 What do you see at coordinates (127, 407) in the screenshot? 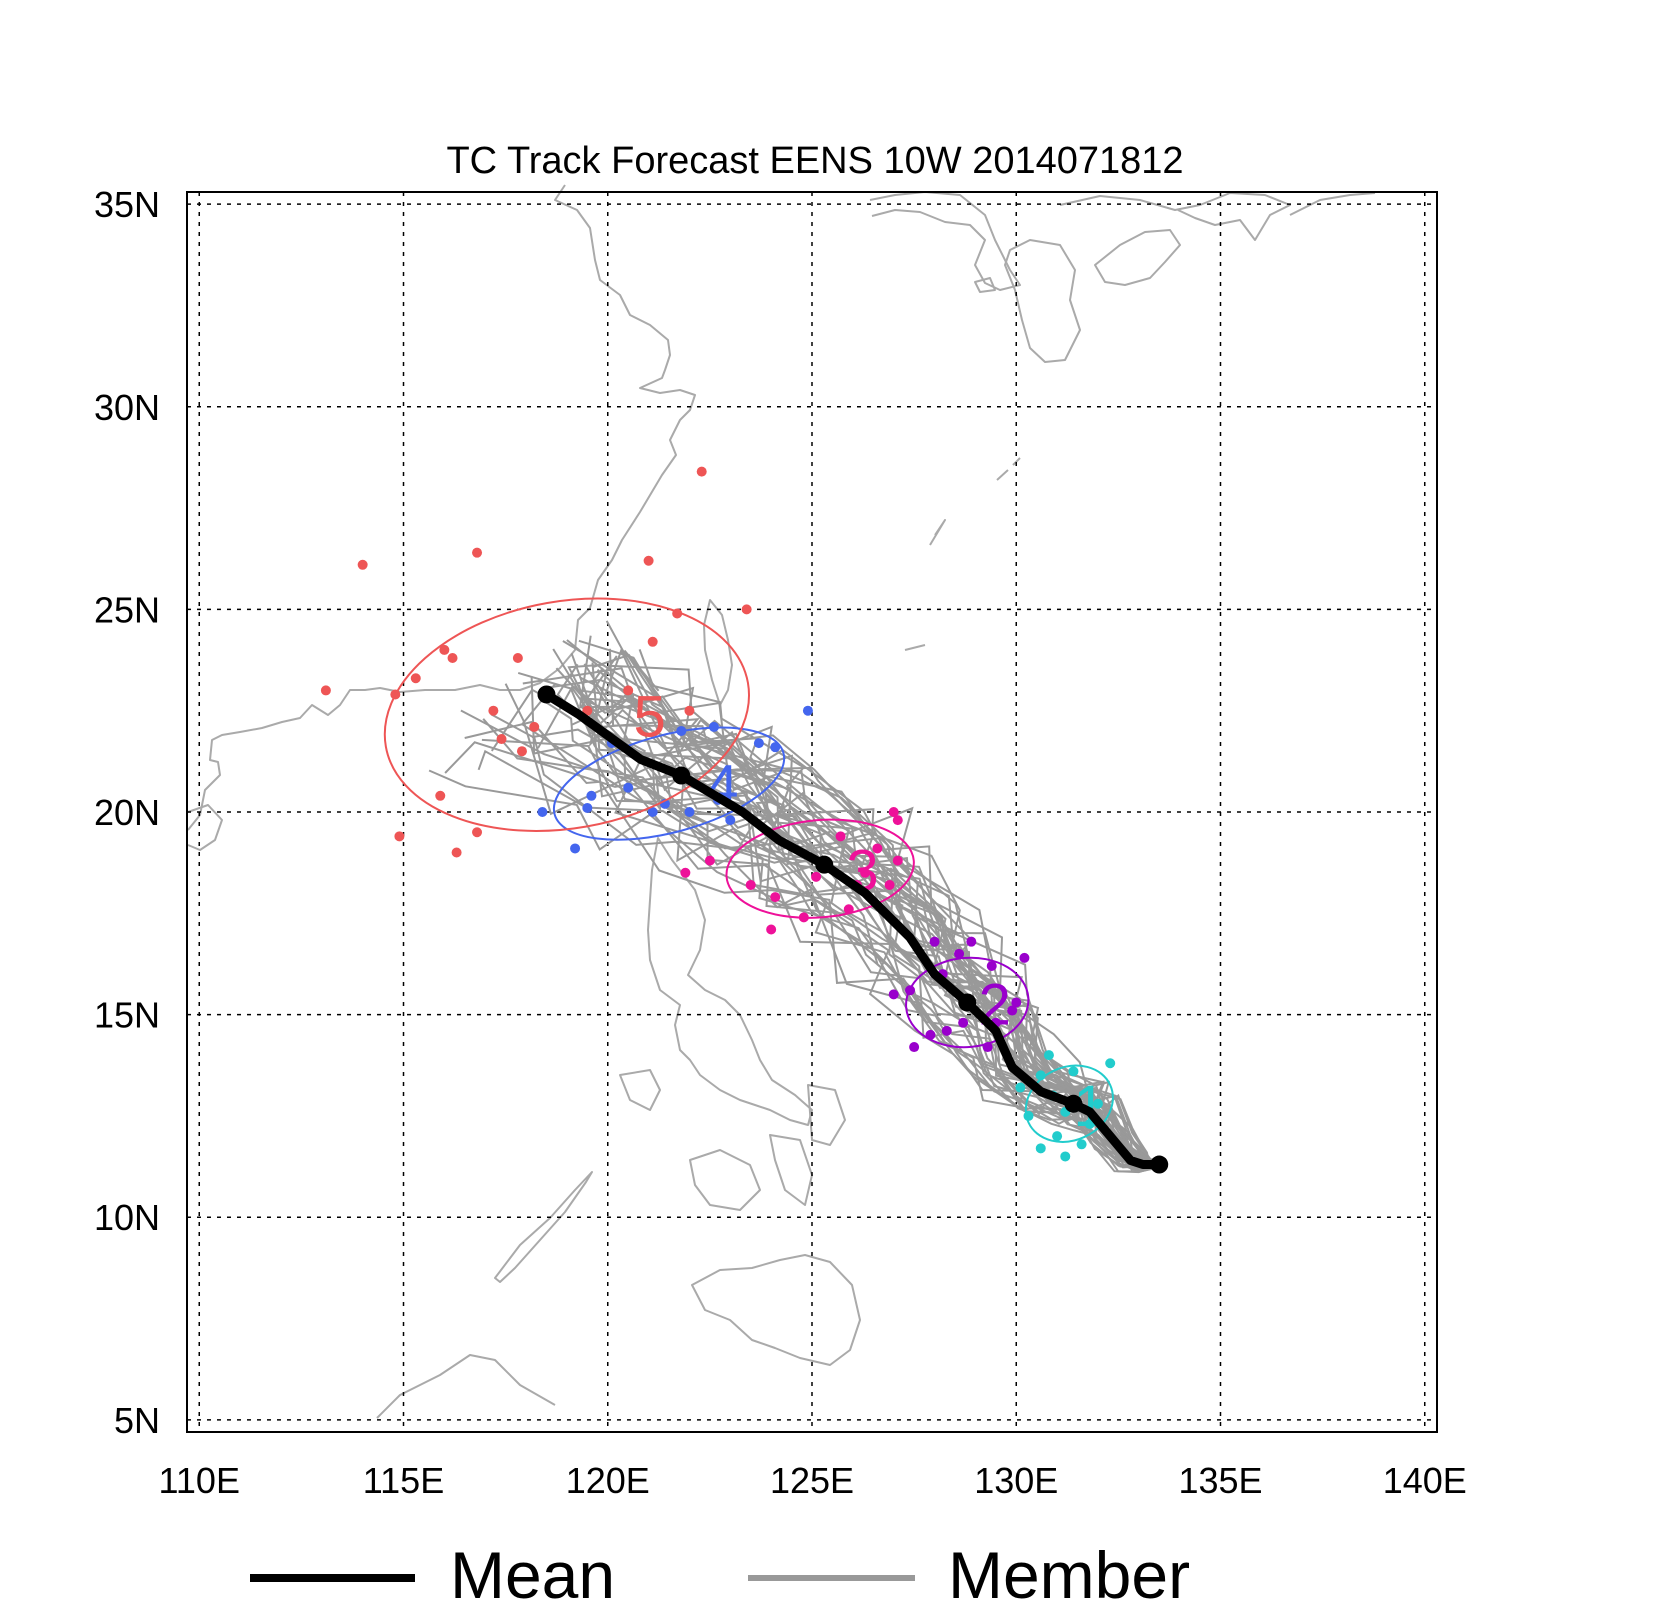
I see `y-tick-label: 30N` at bounding box center [127, 407].